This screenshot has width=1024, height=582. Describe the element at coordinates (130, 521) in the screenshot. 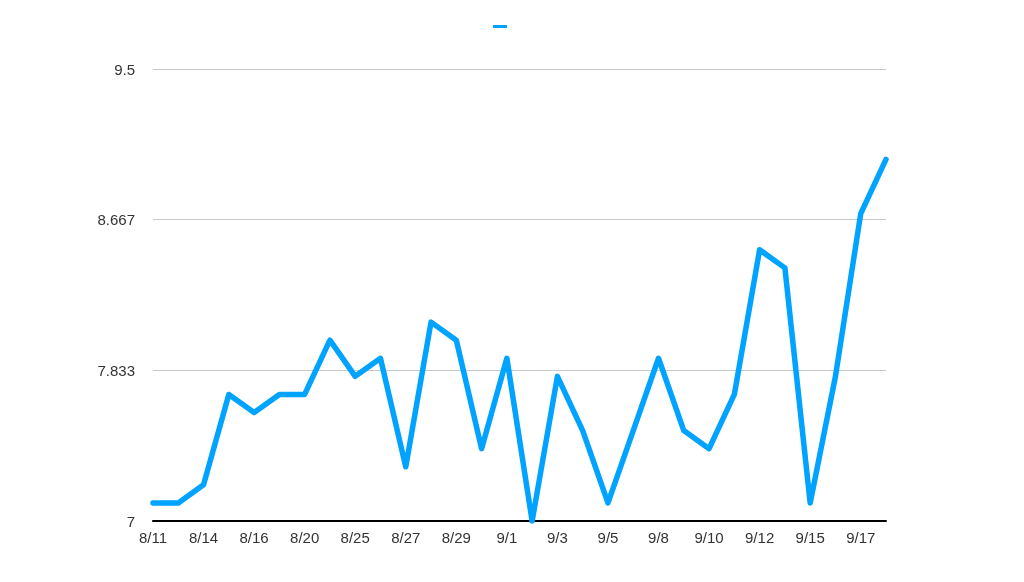

I see `y-tick-label: 7` at that location.